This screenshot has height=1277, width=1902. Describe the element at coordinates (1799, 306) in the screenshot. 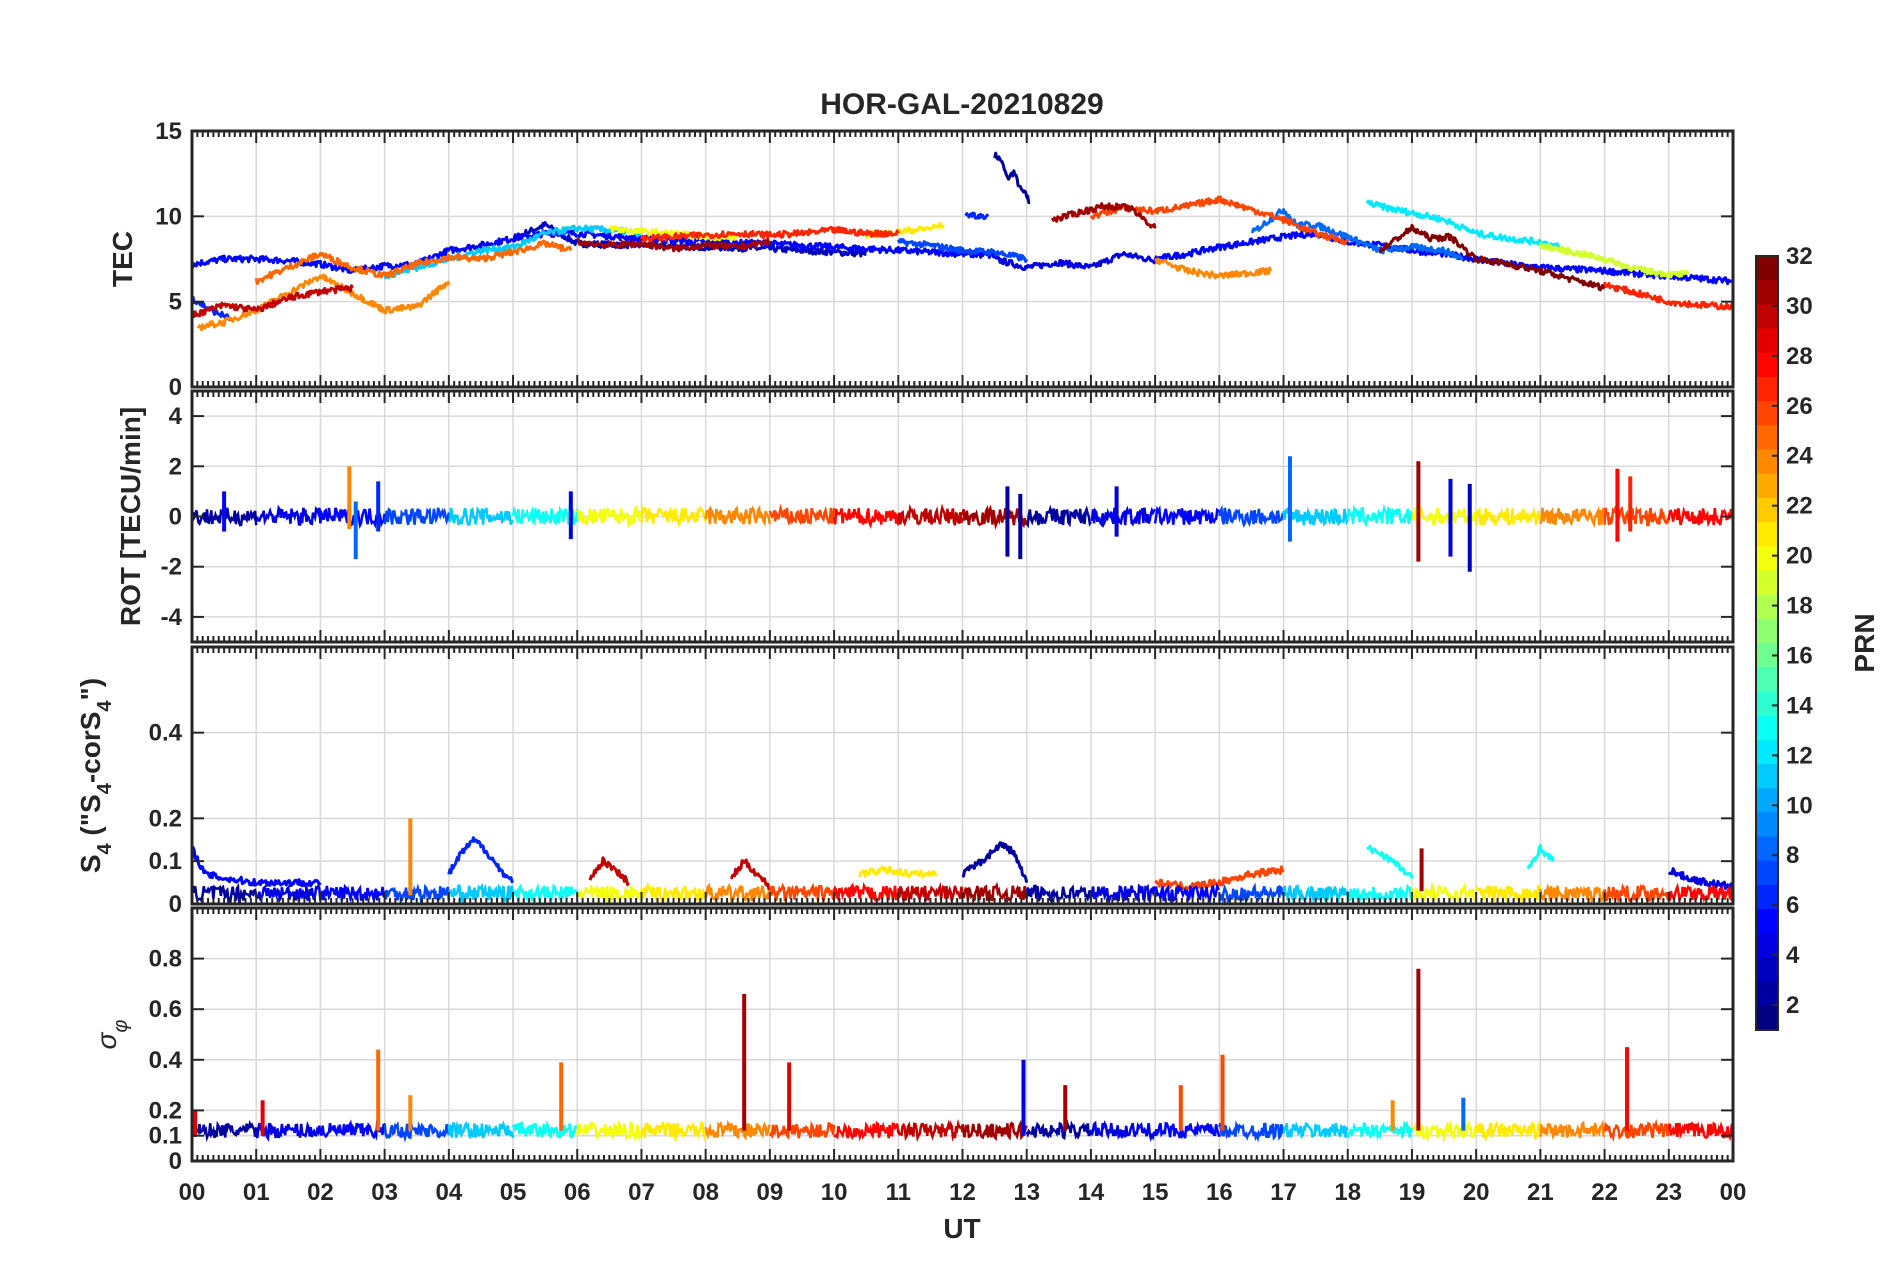

I see `colorbar-tick-label: 30` at that location.